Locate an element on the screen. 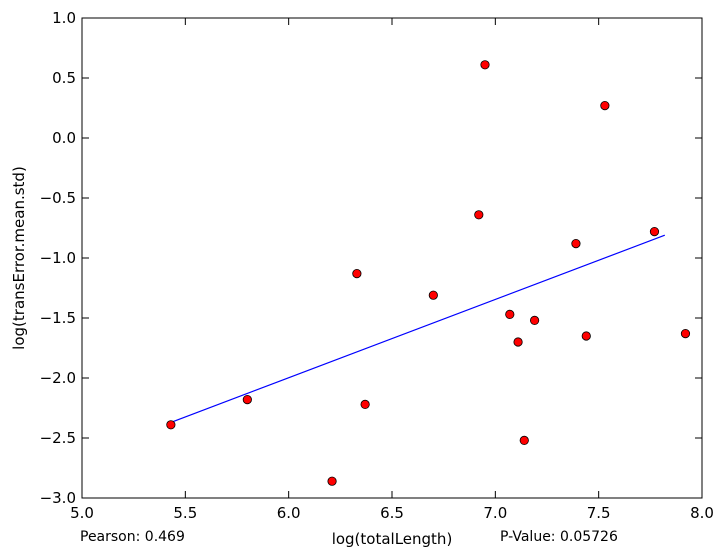 This screenshot has height=557, width=723. x-tick-label: 7.0 is located at coordinates (495, 513).